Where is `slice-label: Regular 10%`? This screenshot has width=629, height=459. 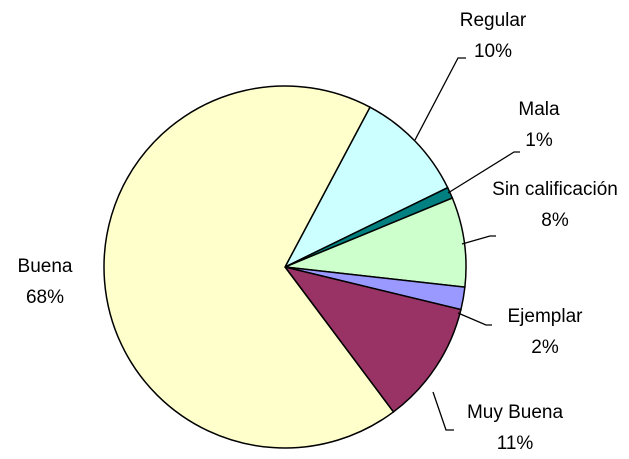 slice-label: Regular 10% is located at coordinates (493, 36).